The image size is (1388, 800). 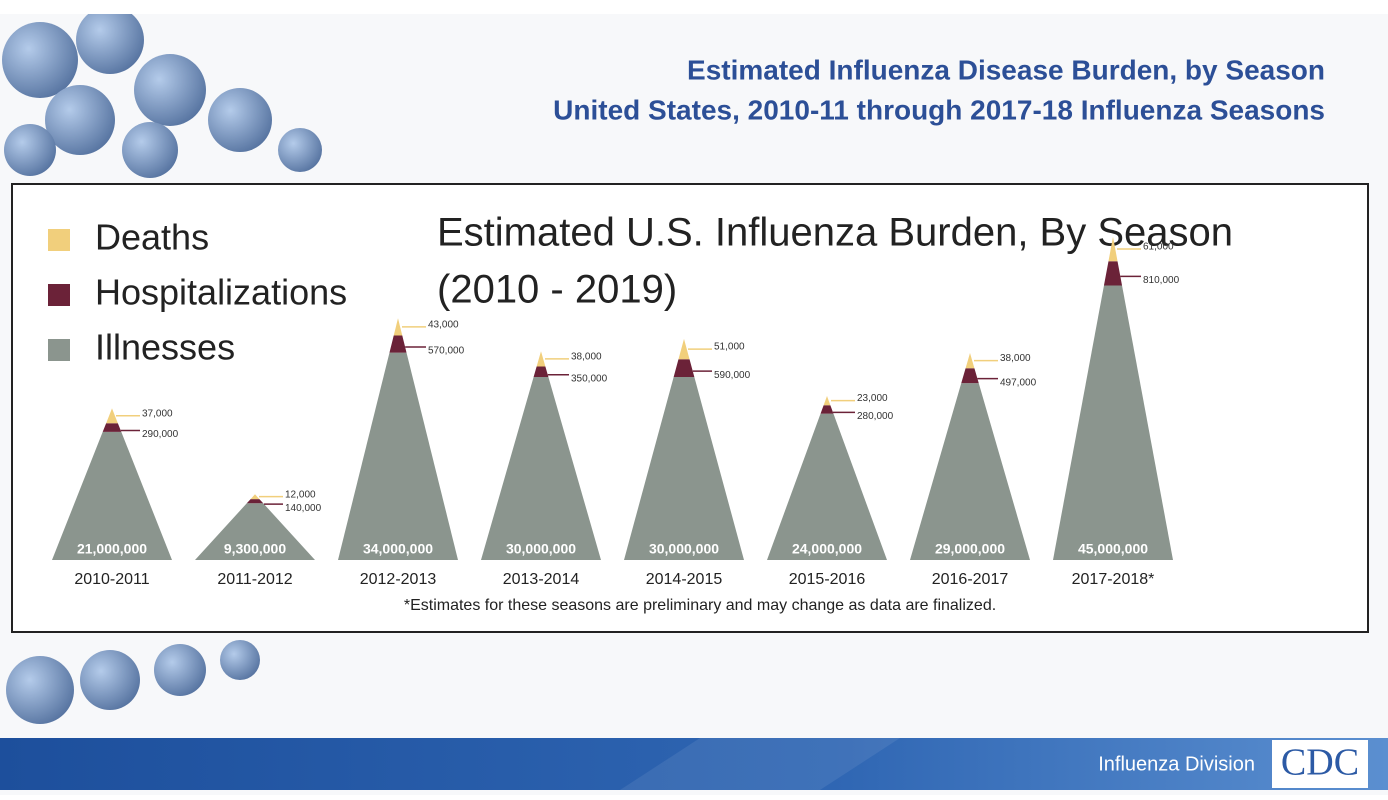 I want to click on top-edge, so click(x=694, y=7).